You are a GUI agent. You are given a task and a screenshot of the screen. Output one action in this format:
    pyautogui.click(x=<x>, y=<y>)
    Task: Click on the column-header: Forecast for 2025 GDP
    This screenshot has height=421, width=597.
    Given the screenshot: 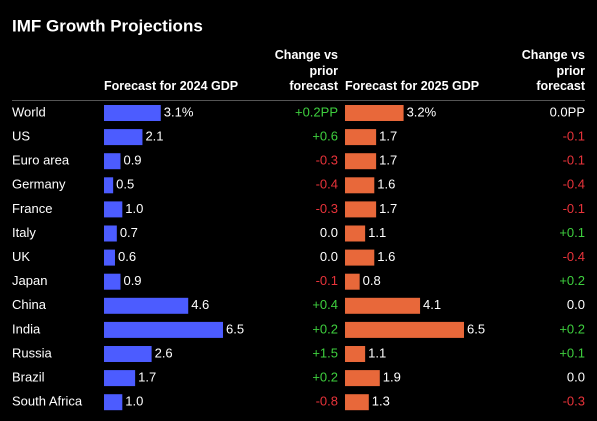 What is the action you would take?
    pyautogui.click(x=412, y=86)
    